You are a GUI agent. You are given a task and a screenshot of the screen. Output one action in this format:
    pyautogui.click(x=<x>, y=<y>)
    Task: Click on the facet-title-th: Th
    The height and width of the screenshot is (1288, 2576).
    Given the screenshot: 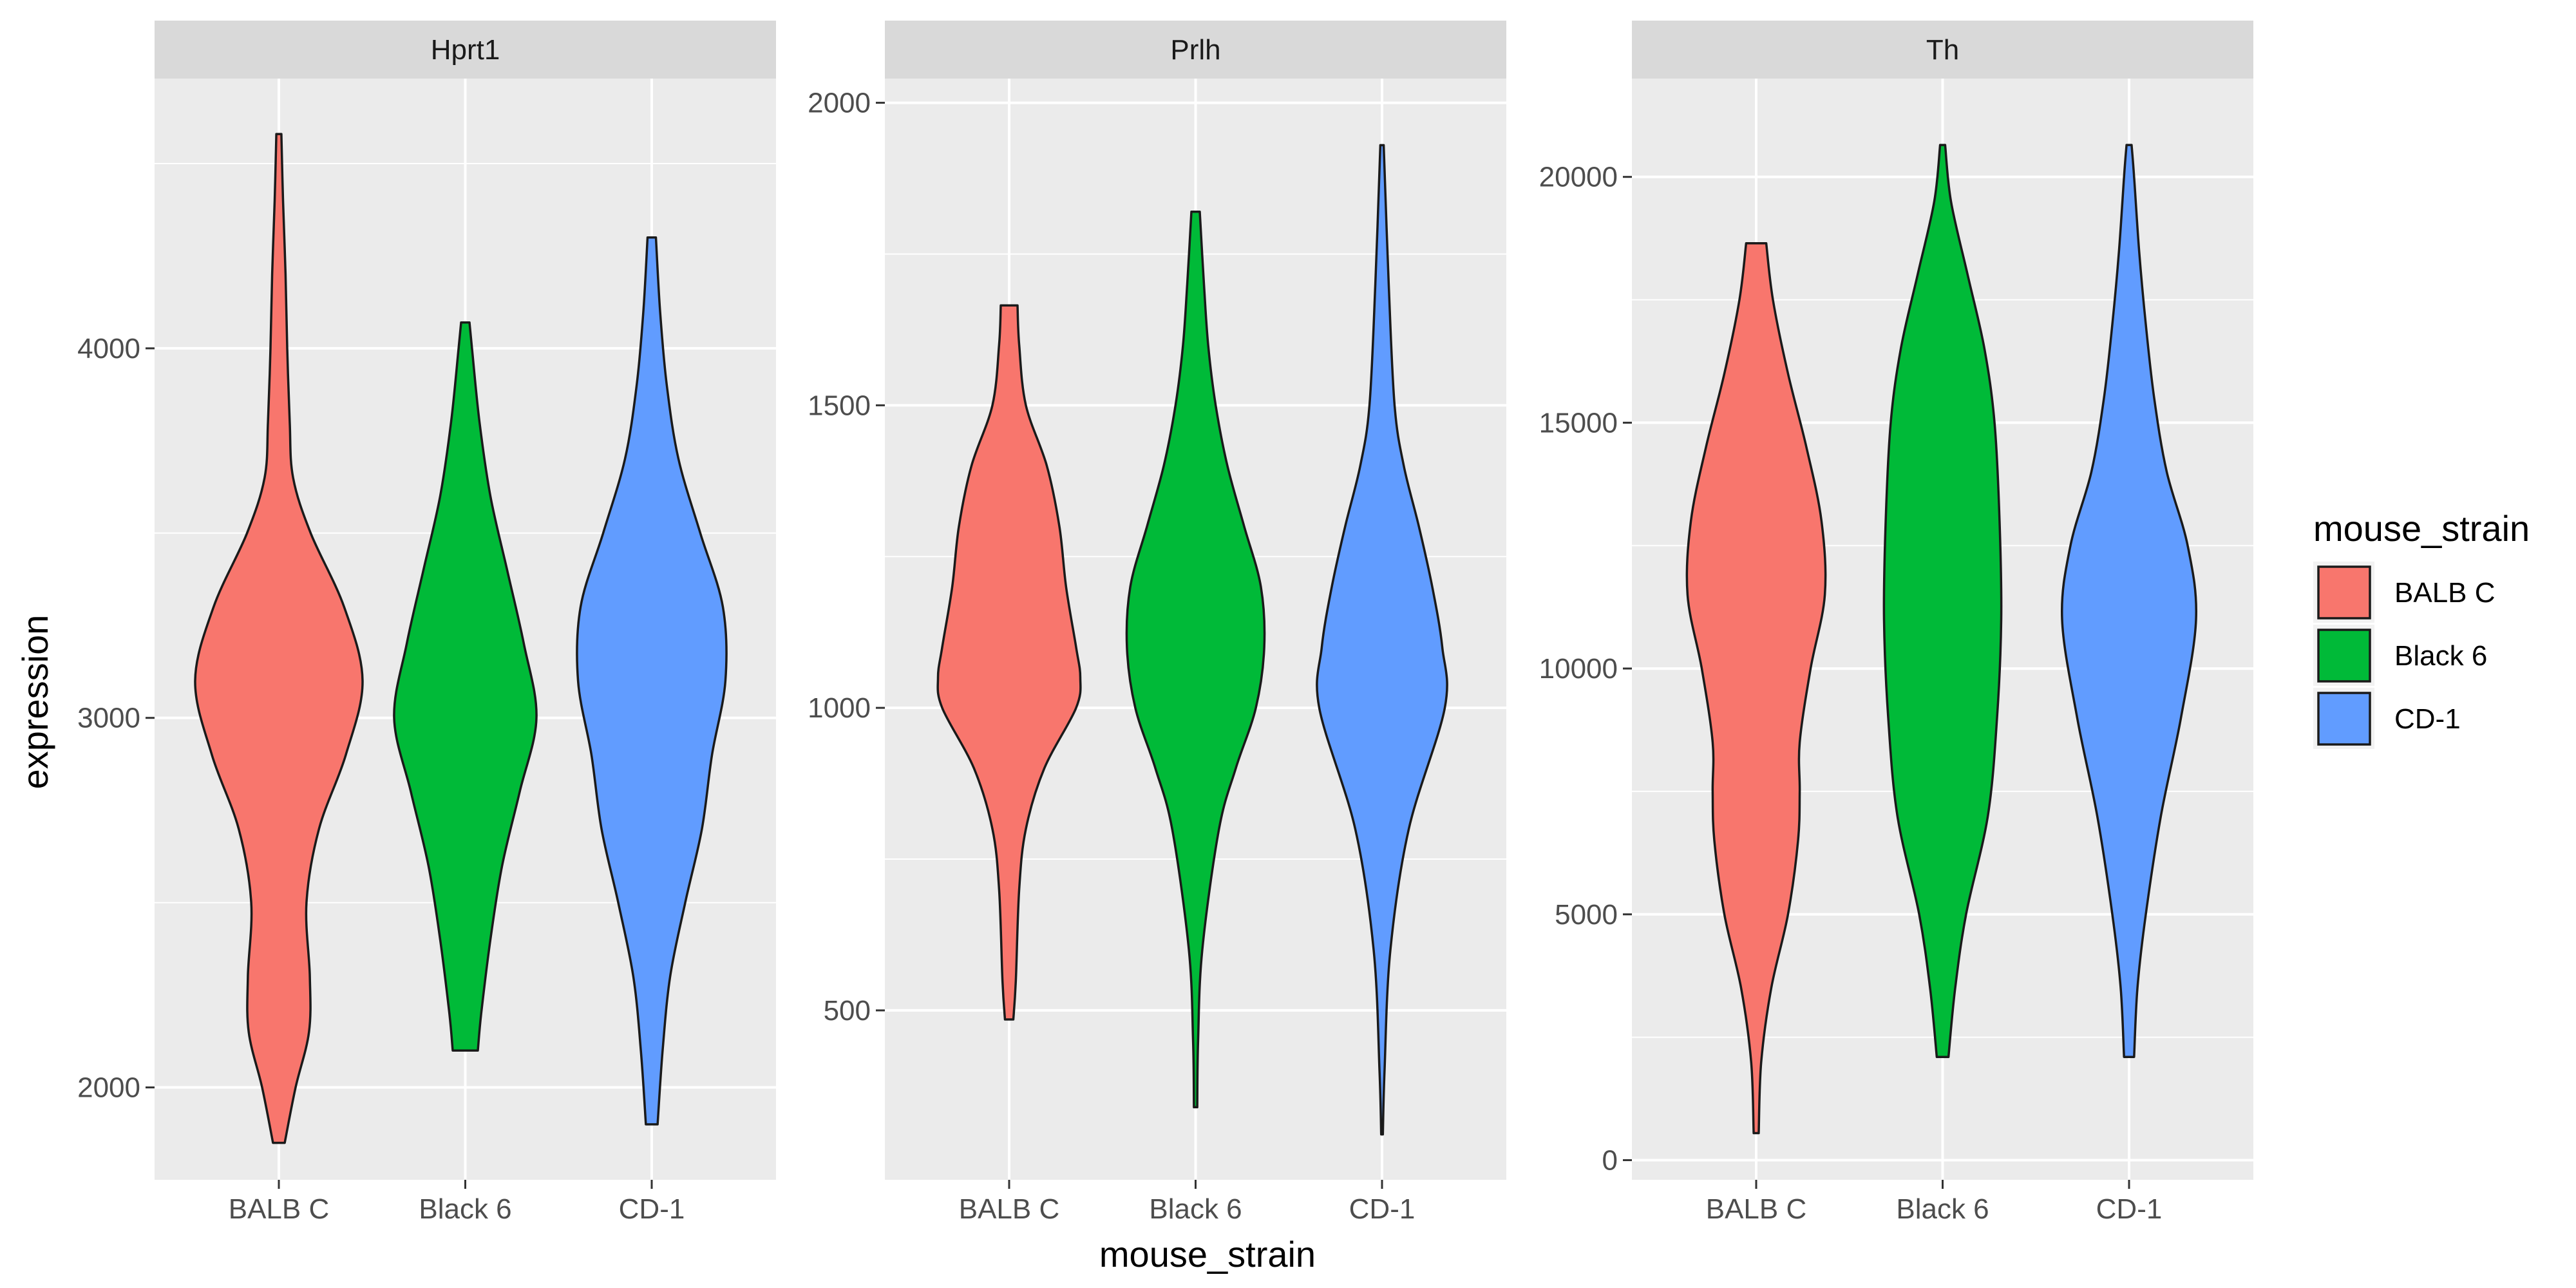 What is the action you would take?
    pyautogui.click(x=1942, y=50)
    